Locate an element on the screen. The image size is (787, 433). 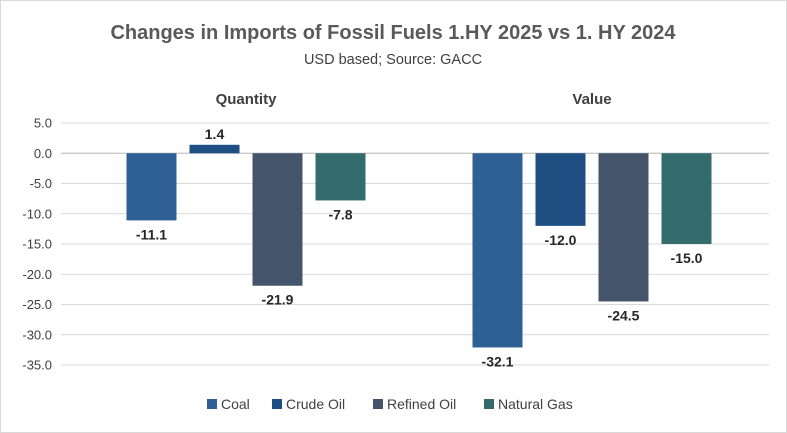
y-tick-label: 5.0 is located at coordinates (43, 123).